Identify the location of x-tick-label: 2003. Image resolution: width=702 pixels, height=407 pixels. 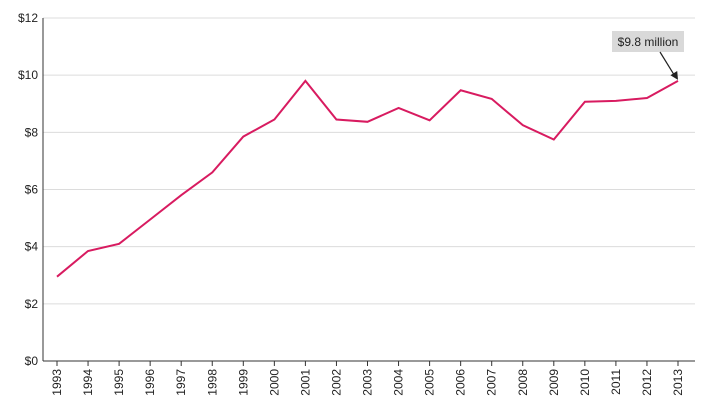
(368, 382).